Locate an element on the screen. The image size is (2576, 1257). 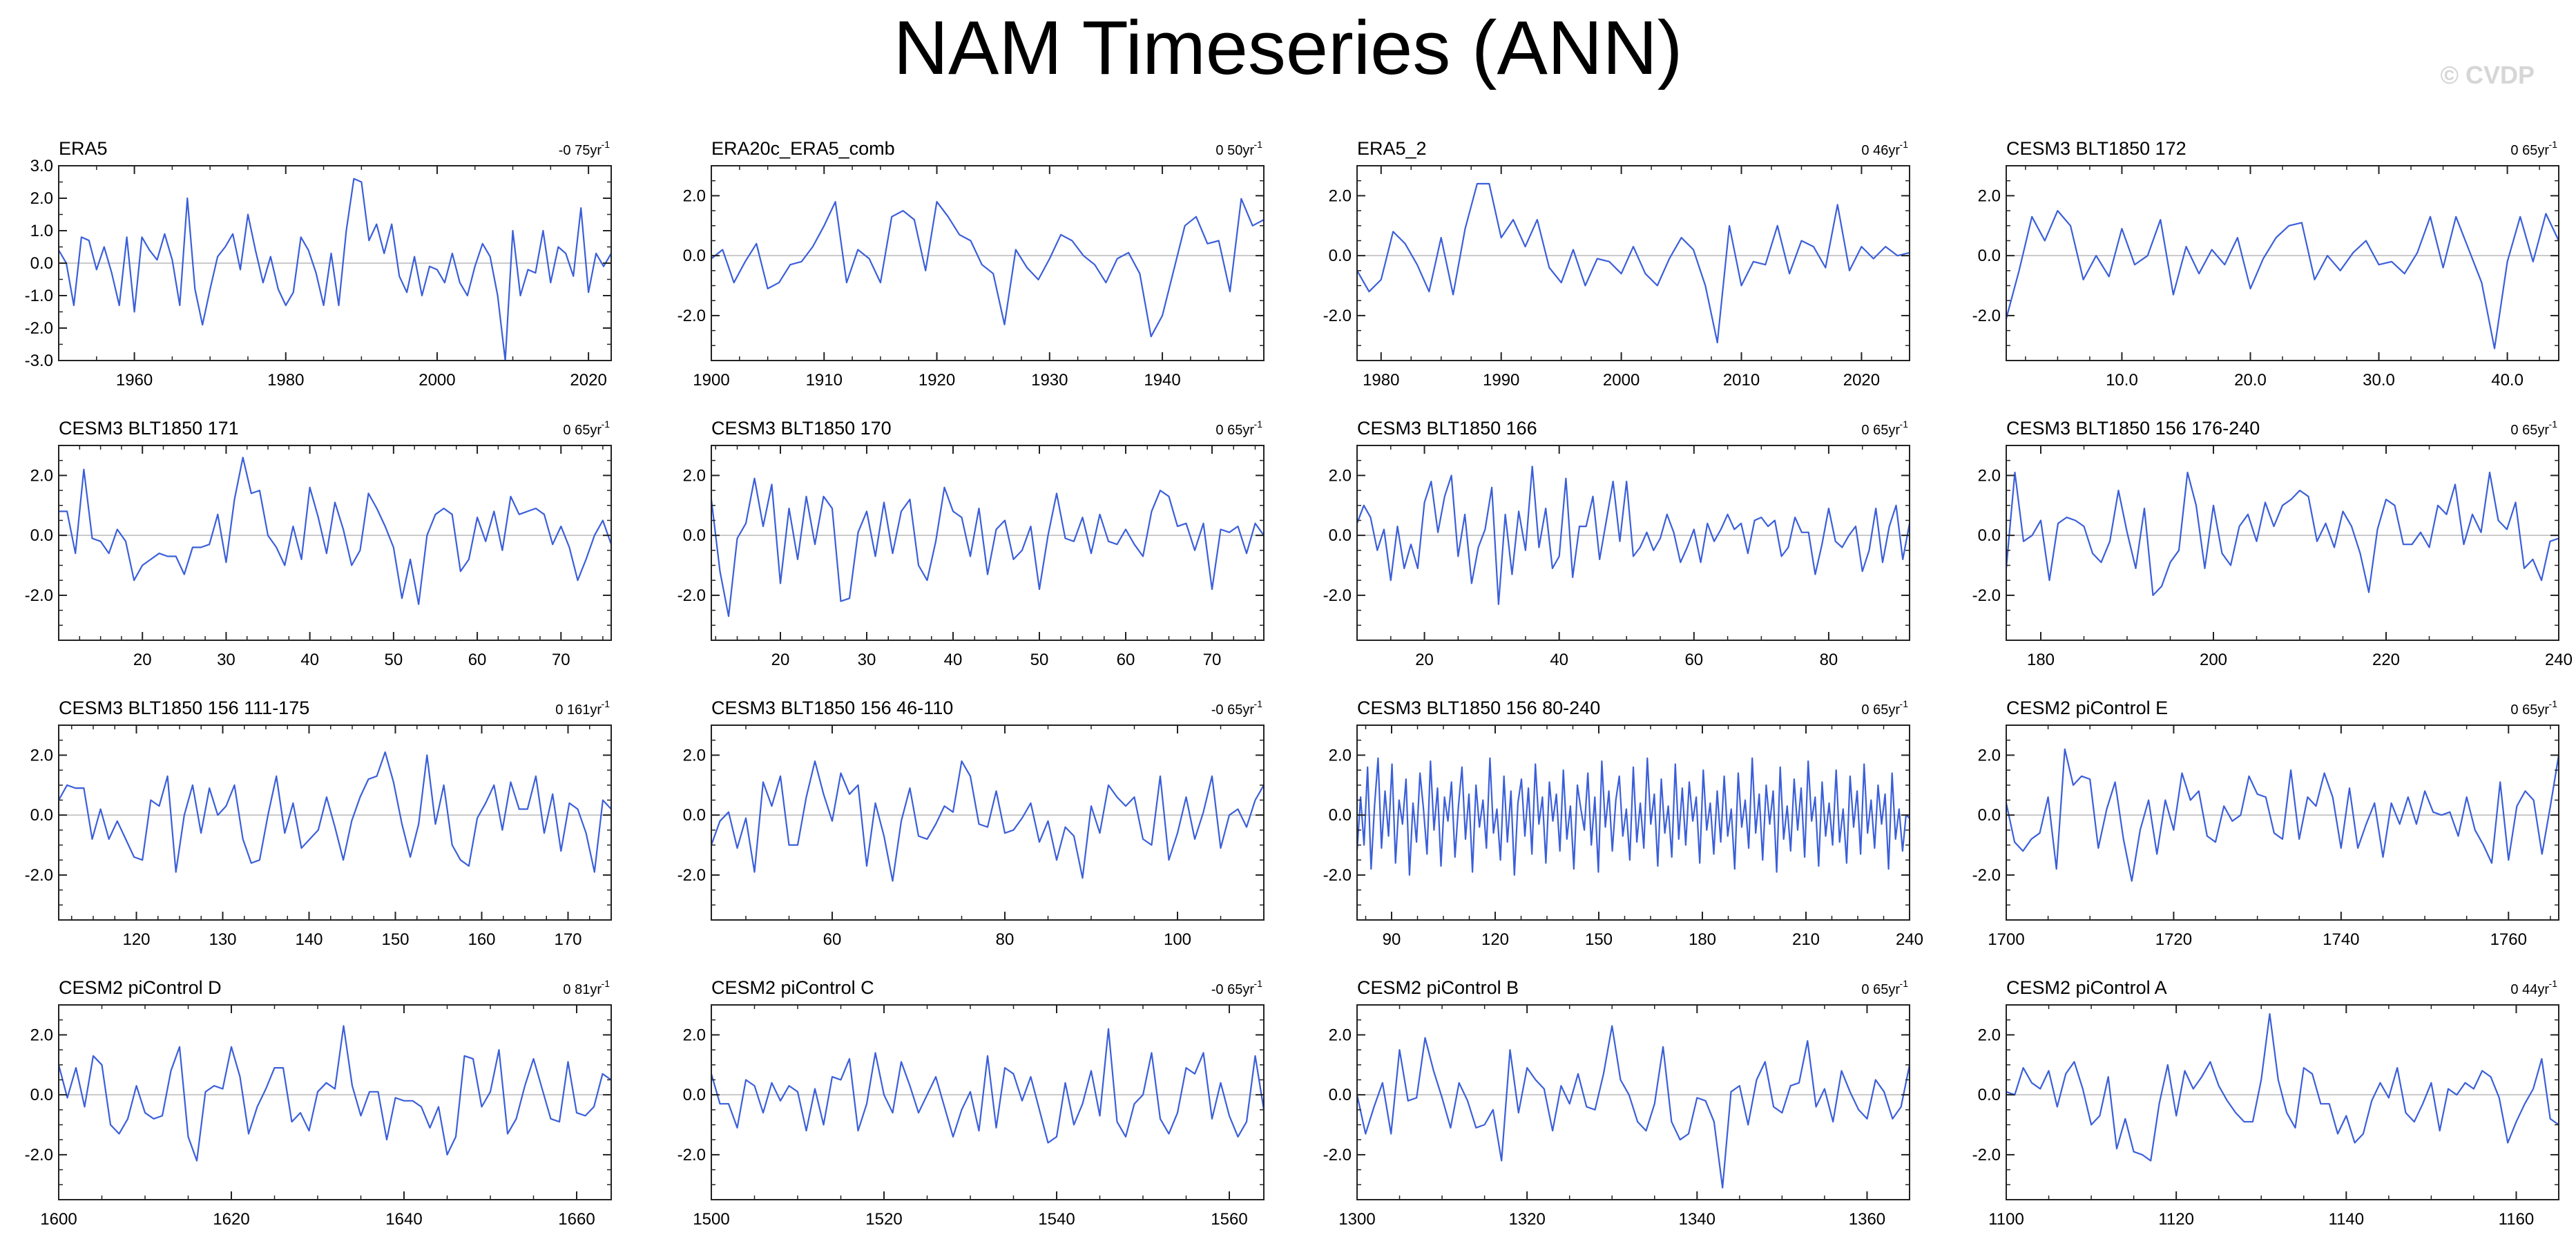
panel-title: CESM3 BLT1850 171 is located at coordinates (149, 429).